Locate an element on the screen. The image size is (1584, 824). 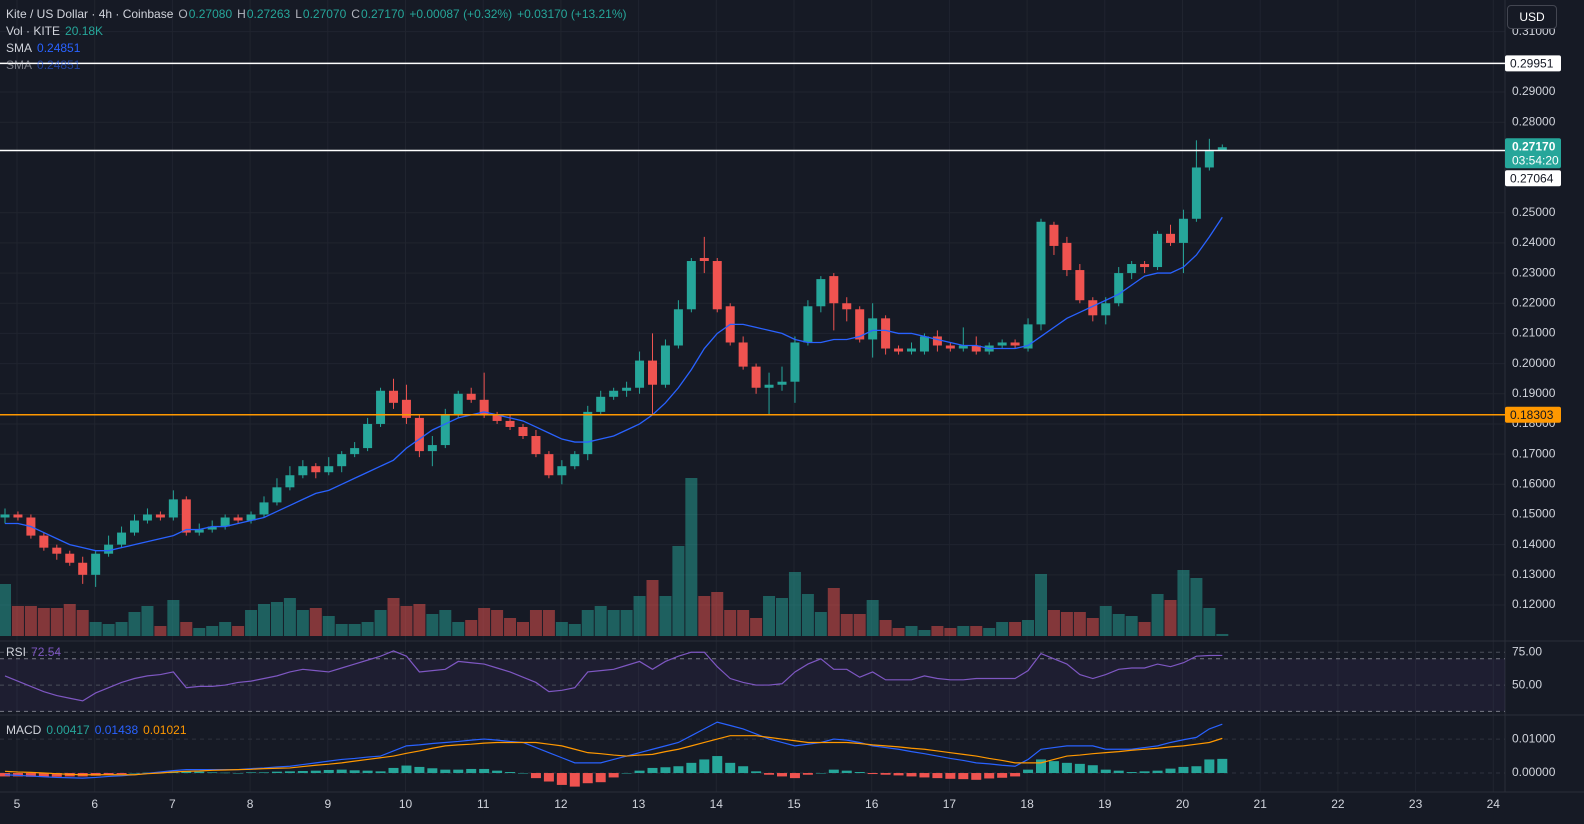
symbol-title: Kite / US Dollar · 4h · Coinbase is located at coordinates (90, 14).